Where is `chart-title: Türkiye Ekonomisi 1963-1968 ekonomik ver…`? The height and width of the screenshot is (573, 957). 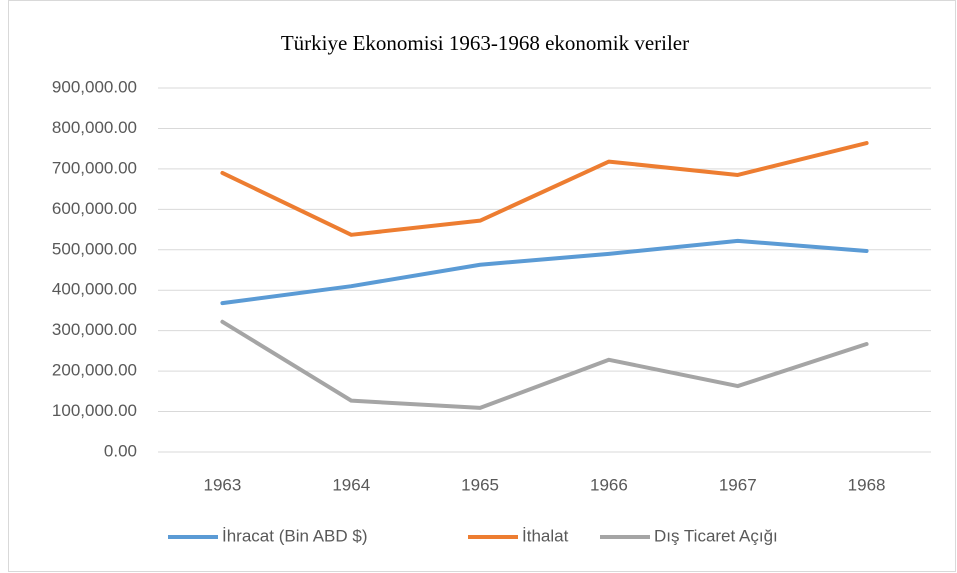 chart-title: Türkiye Ekonomisi 1963-1968 ekonomik ver… is located at coordinates (485, 43).